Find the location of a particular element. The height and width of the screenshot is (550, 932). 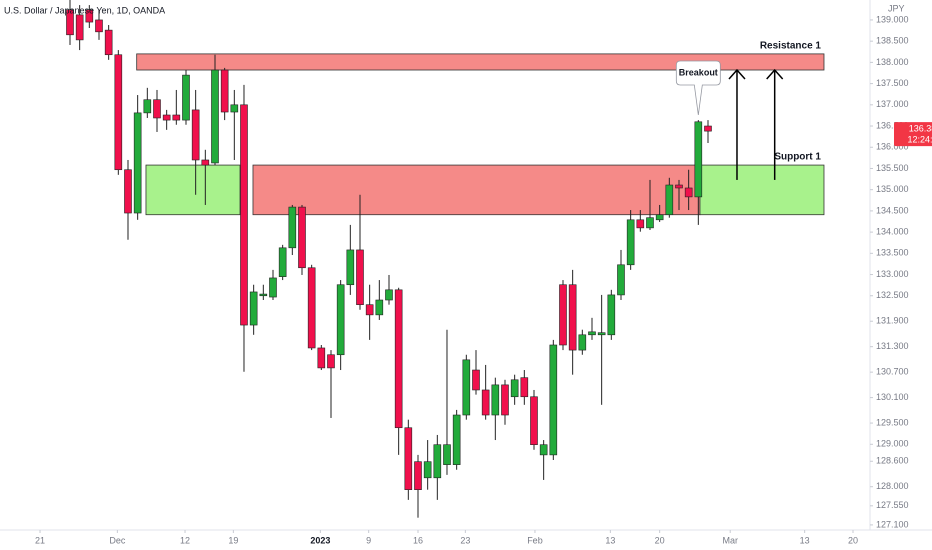

x-tick-label: 9 is located at coordinates (368, 540).